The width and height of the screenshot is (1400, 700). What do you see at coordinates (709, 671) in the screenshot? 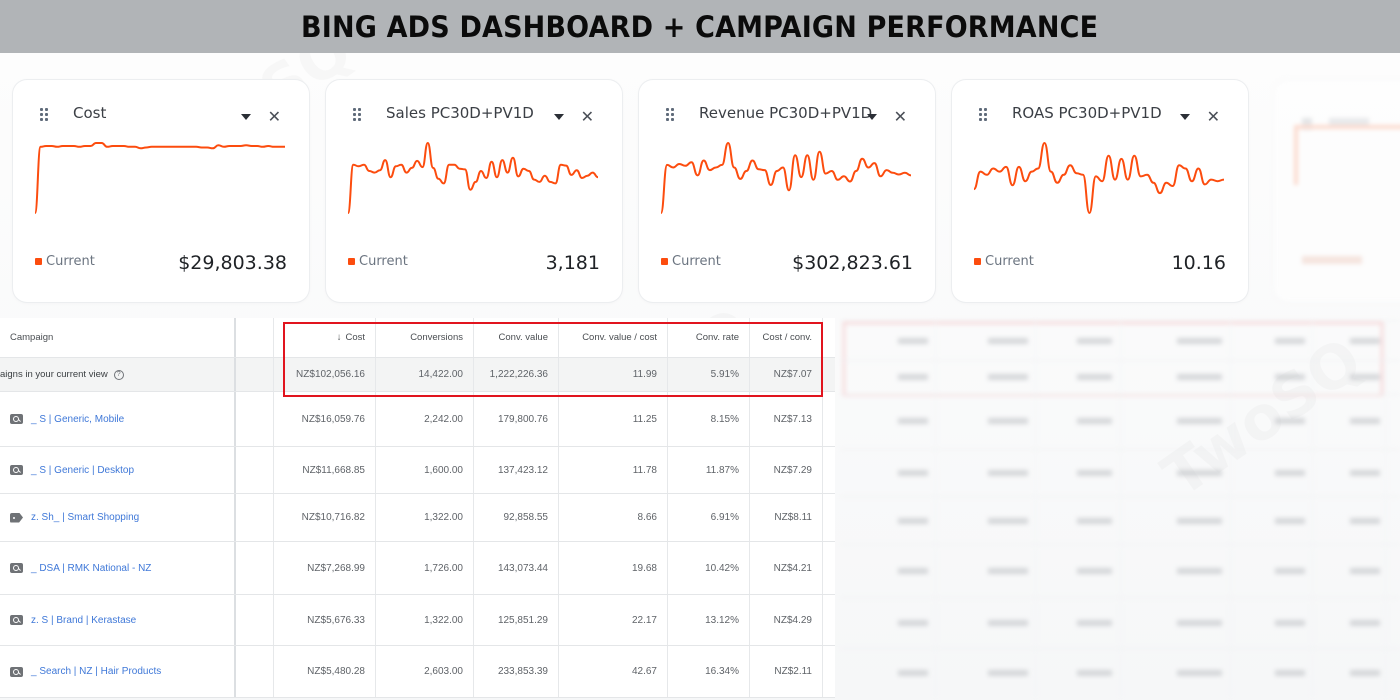
I see `cell-conv-rate: 16.34%` at bounding box center [709, 671].